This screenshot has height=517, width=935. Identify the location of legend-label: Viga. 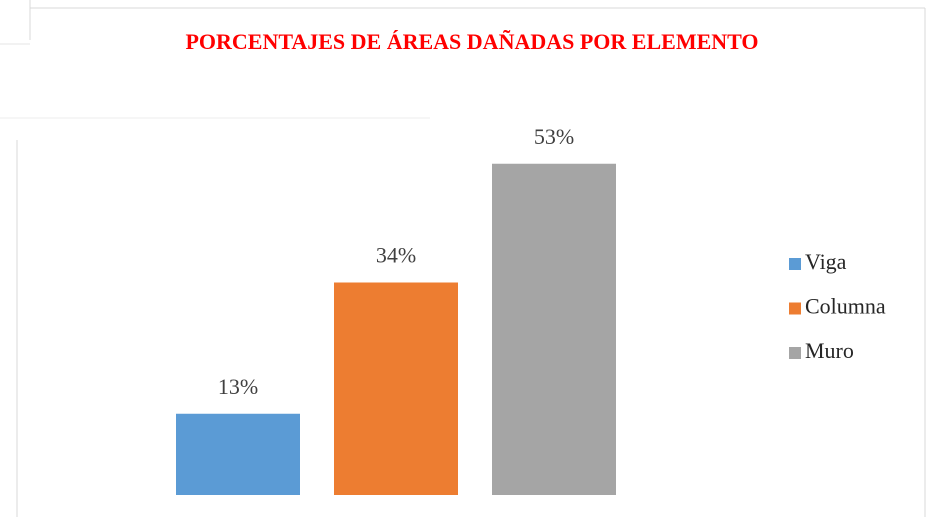
(826, 261).